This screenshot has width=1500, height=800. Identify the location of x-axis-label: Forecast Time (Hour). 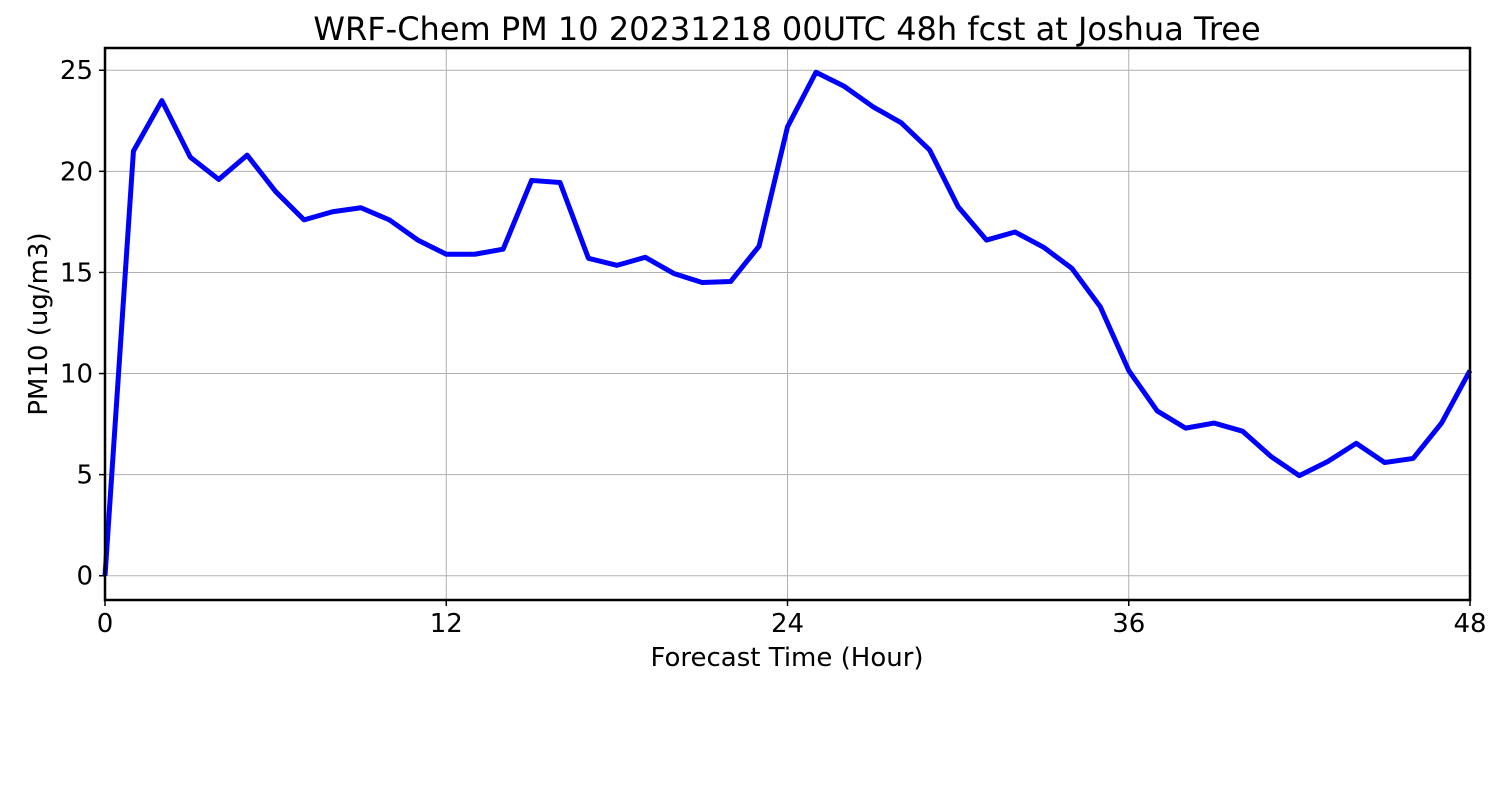
(786, 658).